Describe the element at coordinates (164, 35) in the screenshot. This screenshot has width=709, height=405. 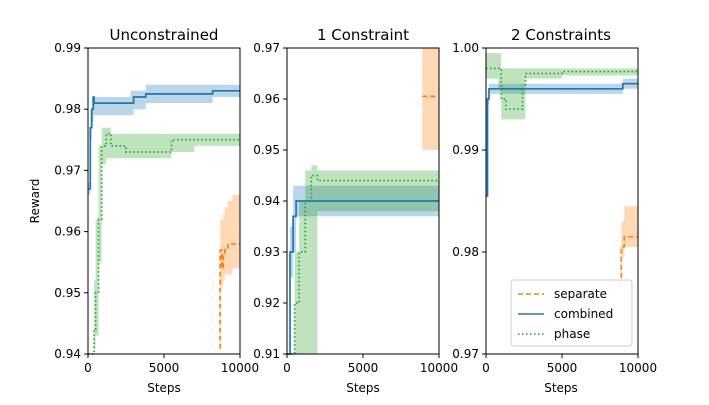
I see `panel-title: Unconstrained` at that location.